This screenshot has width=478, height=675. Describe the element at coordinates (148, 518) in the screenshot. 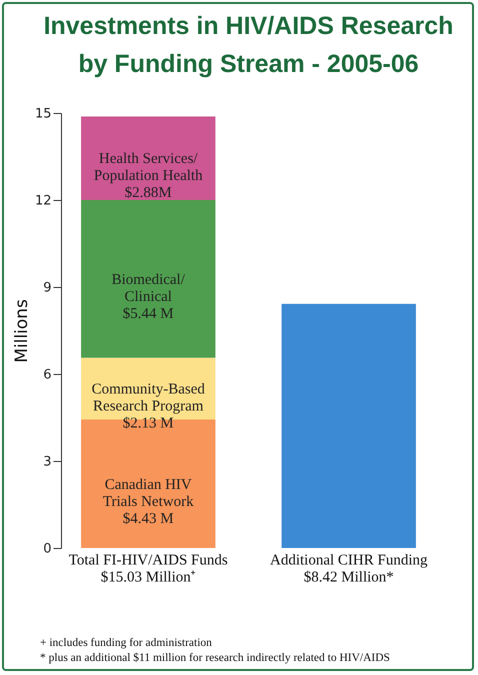

I see `data-label: $4.43 M` at that location.